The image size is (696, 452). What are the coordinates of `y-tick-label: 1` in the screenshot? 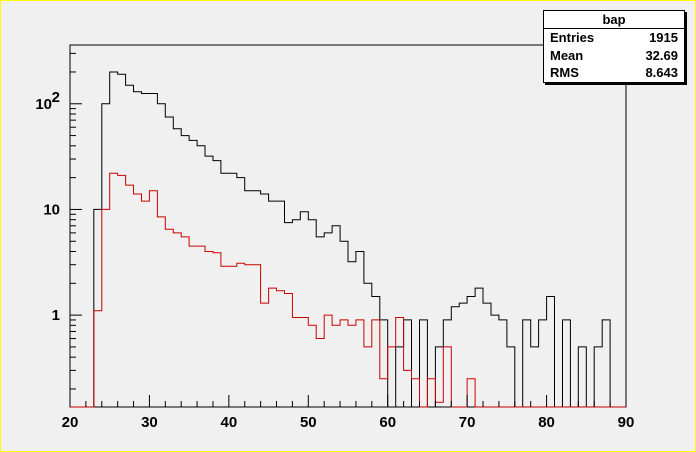 It's located at (56, 315).